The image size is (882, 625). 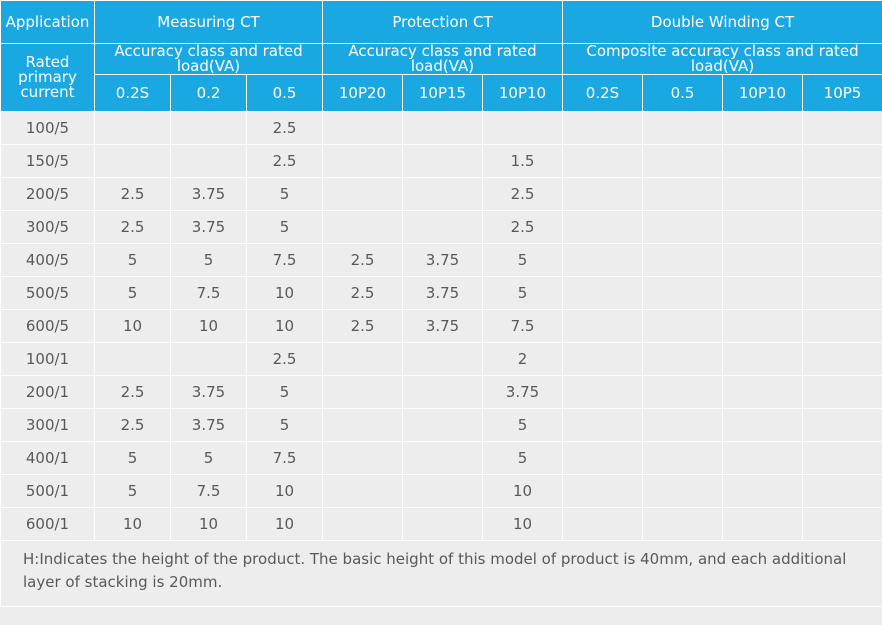 I want to click on table-row: 150/5 2.5 1.5, so click(x=441, y=161).